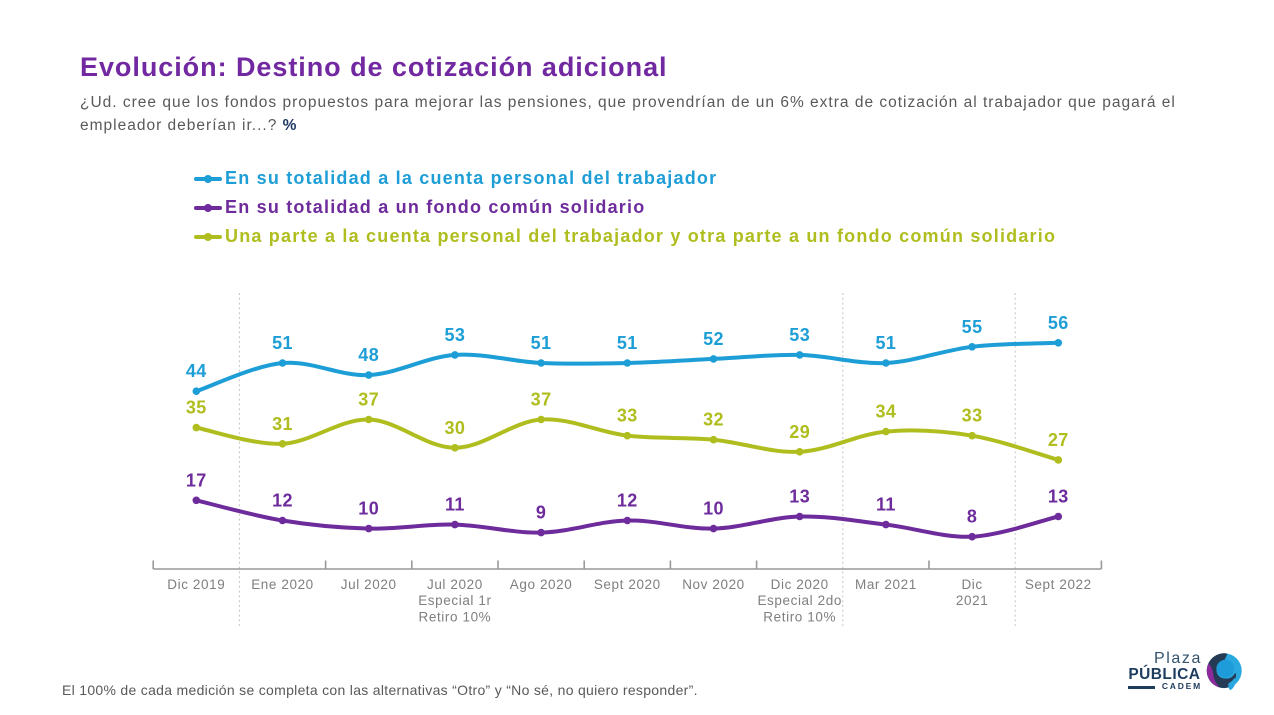  What do you see at coordinates (971, 584) in the screenshot?
I see `svg-text: Dic` at bounding box center [971, 584].